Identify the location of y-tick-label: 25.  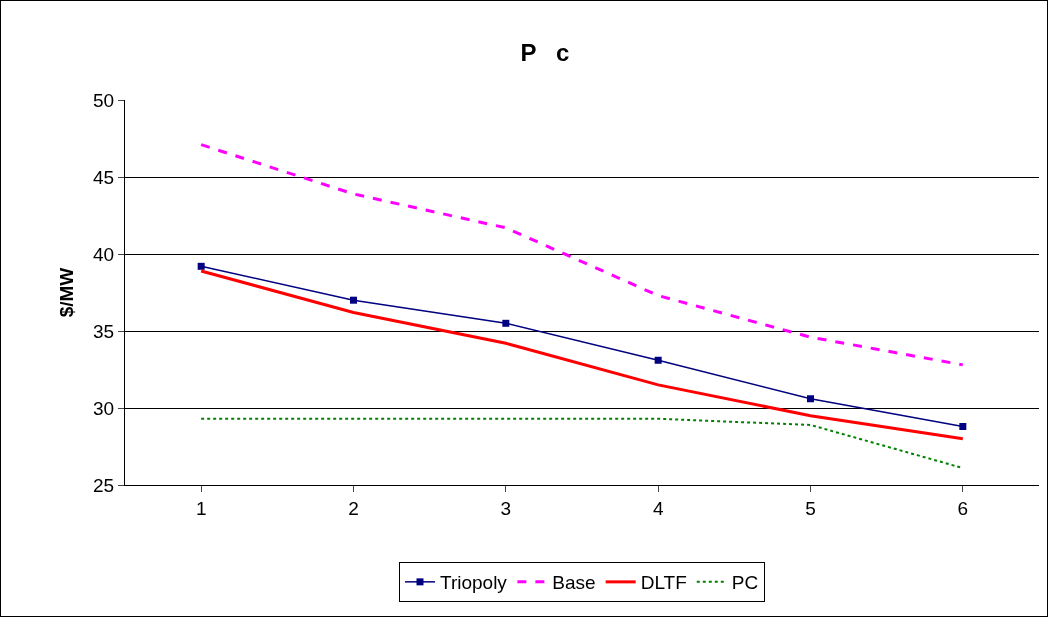
(104, 485).